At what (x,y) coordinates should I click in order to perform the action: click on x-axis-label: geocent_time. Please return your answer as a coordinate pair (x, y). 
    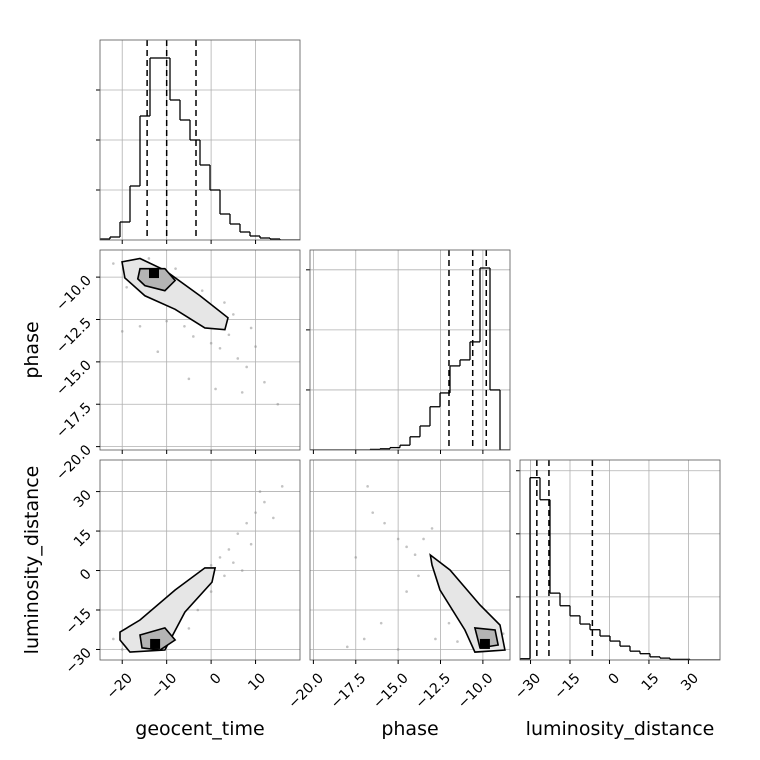
    Looking at the image, I should click on (199, 729).